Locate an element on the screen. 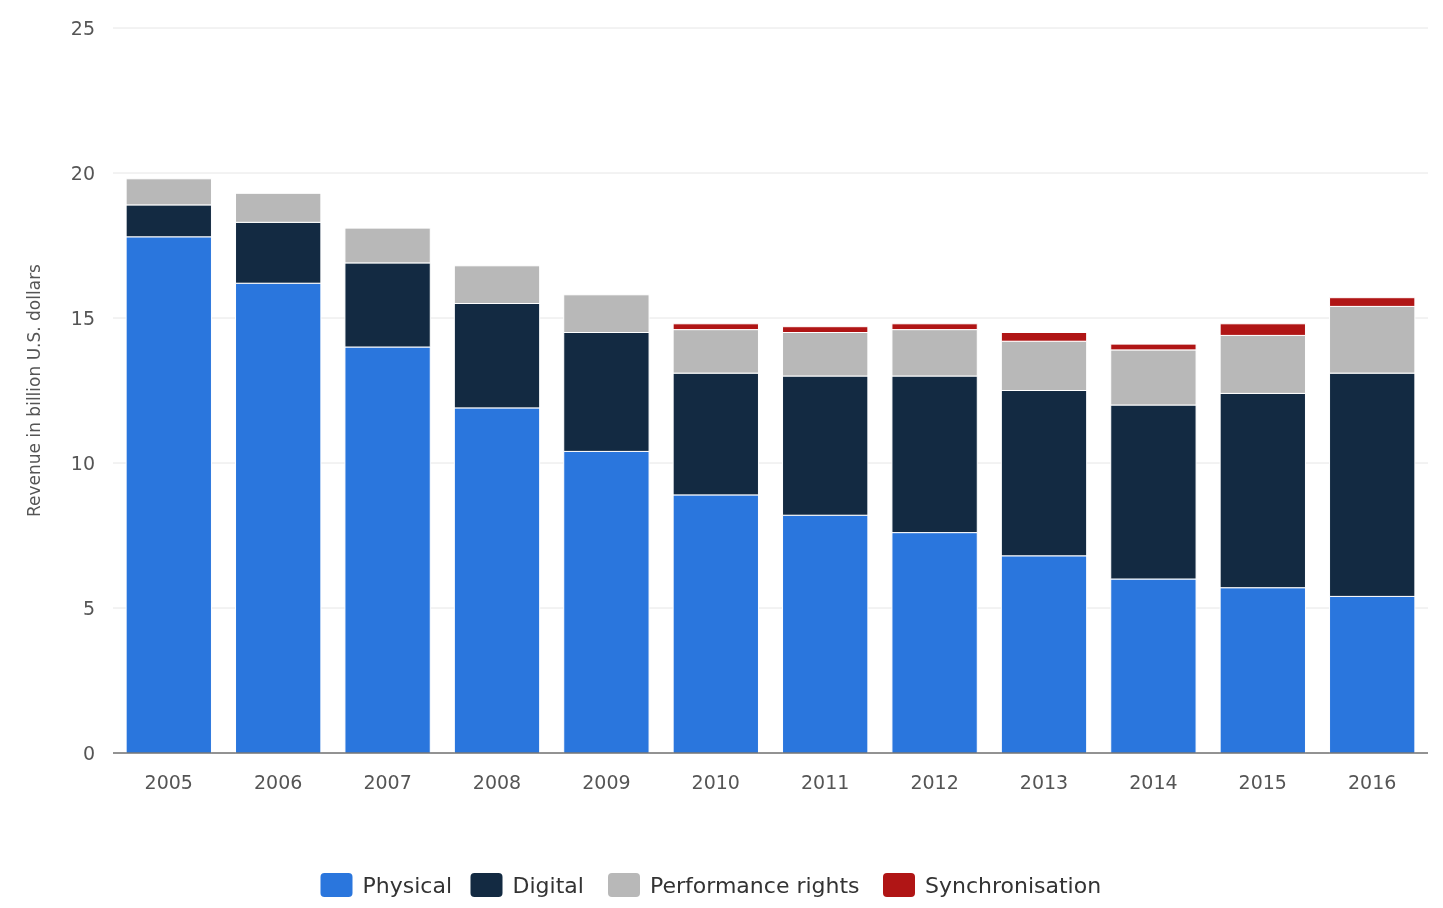 This screenshot has height=908, width=1443. x-tick-label: 2011 is located at coordinates (825, 782).